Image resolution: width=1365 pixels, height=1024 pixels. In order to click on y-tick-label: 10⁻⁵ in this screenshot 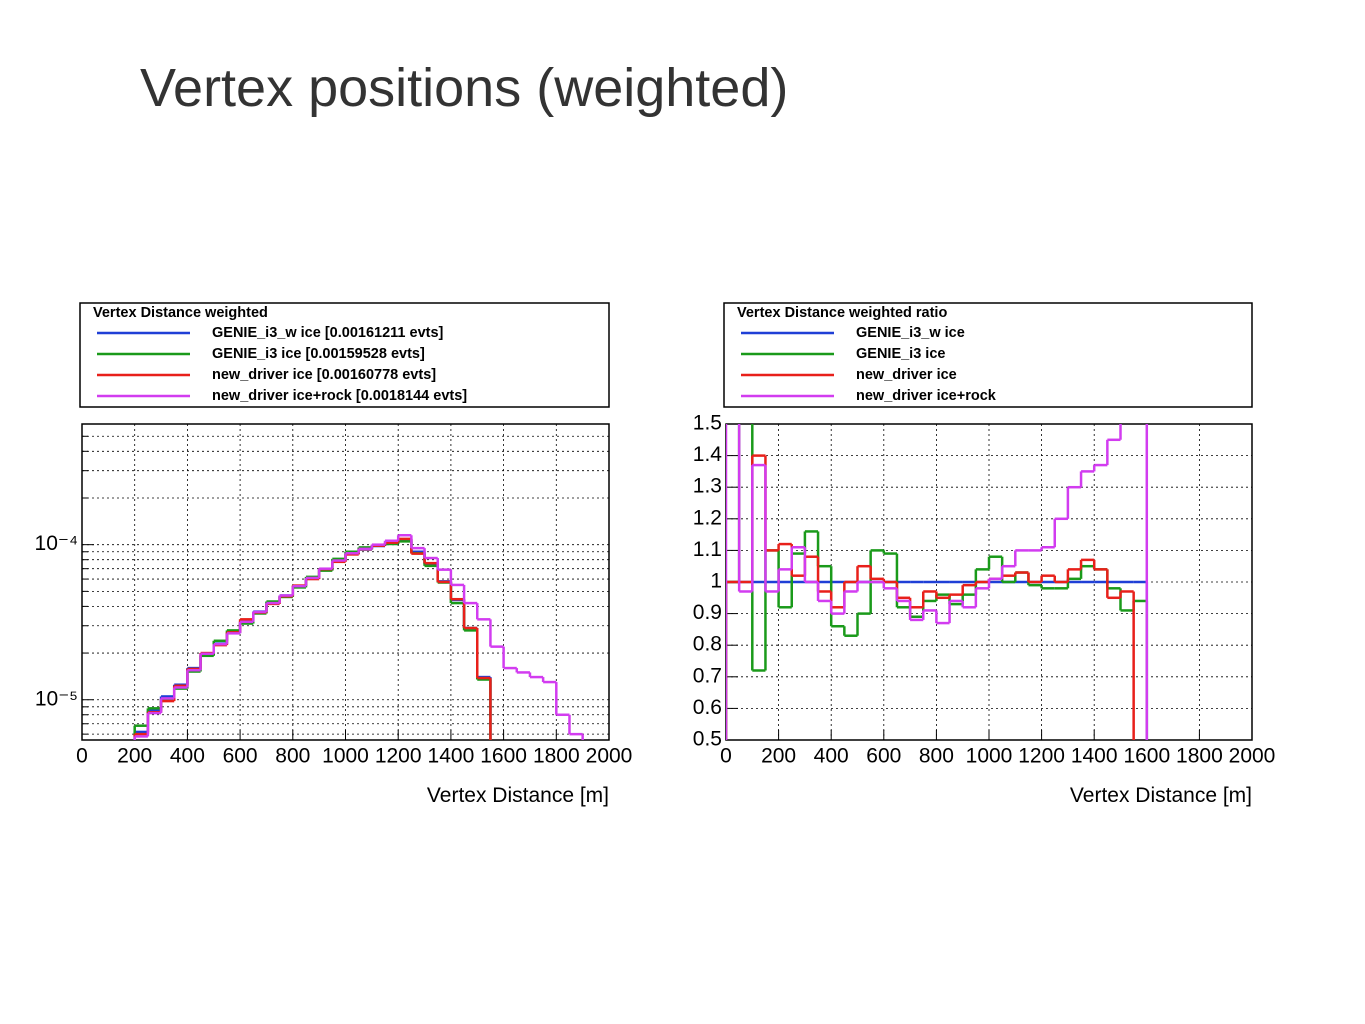, I will do `click(56, 698)`.